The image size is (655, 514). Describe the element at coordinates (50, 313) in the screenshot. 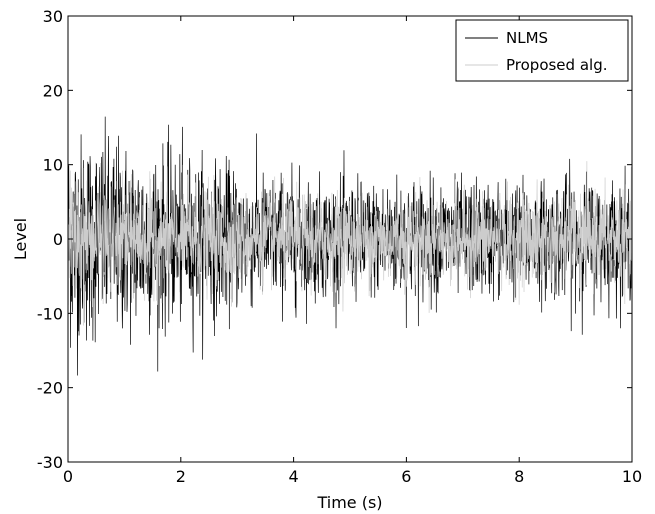

I see `y-tick-label: -10` at that location.